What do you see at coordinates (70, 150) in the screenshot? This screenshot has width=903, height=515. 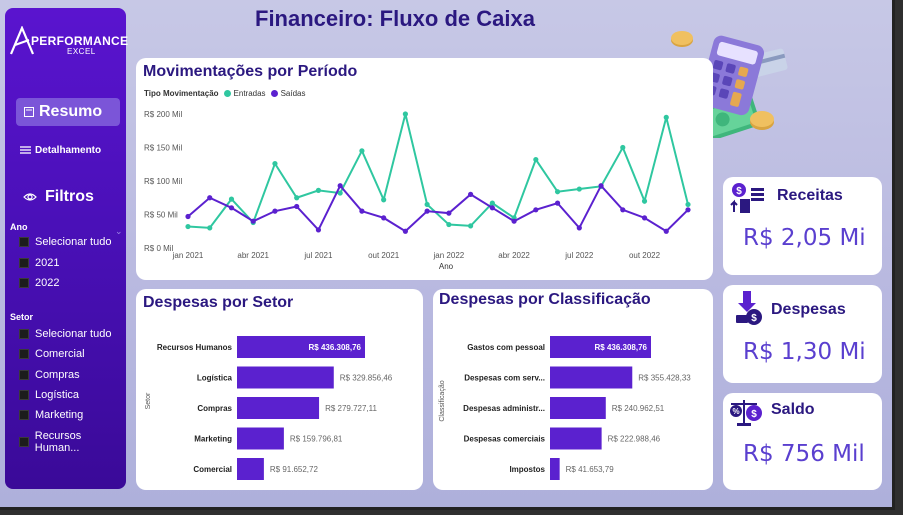 I see `nav-detalhamento-button: Detalhamento` at bounding box center [70, 150].